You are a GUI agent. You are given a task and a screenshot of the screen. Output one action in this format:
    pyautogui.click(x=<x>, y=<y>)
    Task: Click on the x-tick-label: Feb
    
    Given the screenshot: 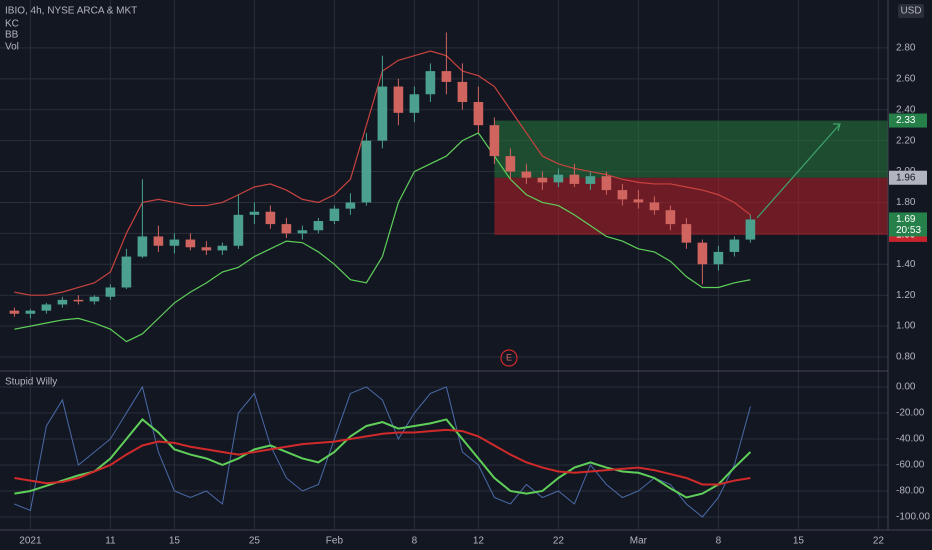 What is the action you would take?
    pyautogui.click(x=335, y=541)
    